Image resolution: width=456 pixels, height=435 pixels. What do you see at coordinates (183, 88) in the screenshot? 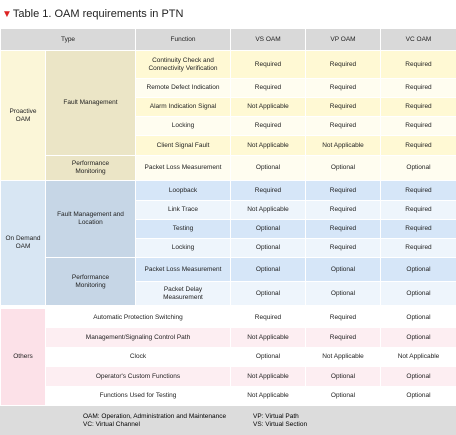
I see `function-cell: Remote Defect Indication` at bounding box center [183, 88].